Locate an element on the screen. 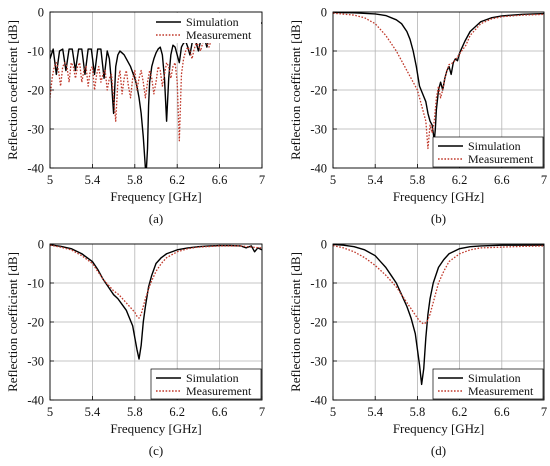 This screenshot has width=550, height=466. panel-caption: (a) is located at coordinates (156, 218).